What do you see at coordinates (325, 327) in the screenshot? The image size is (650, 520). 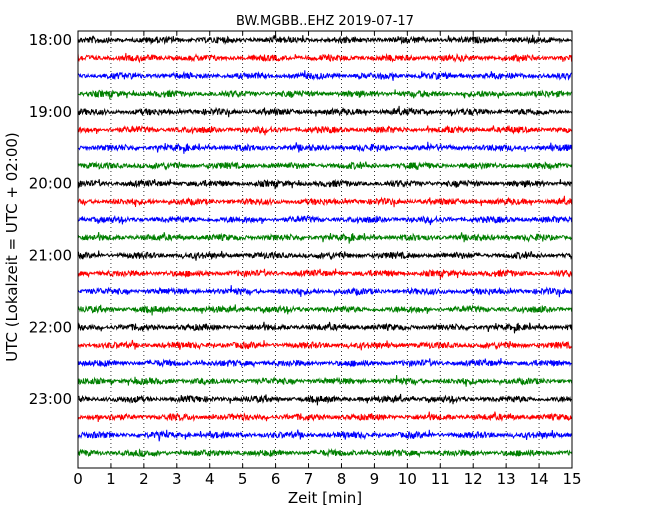 I see `trace-22:00` at bounding box center [325, 327].